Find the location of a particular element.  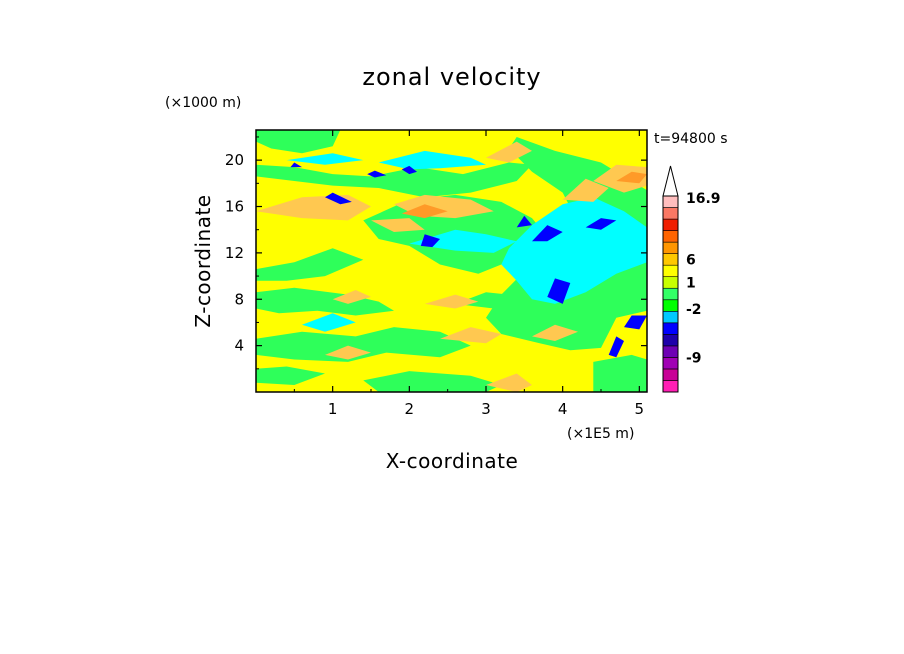

x-tick-label: 2 is located at coordinates (410, 409).